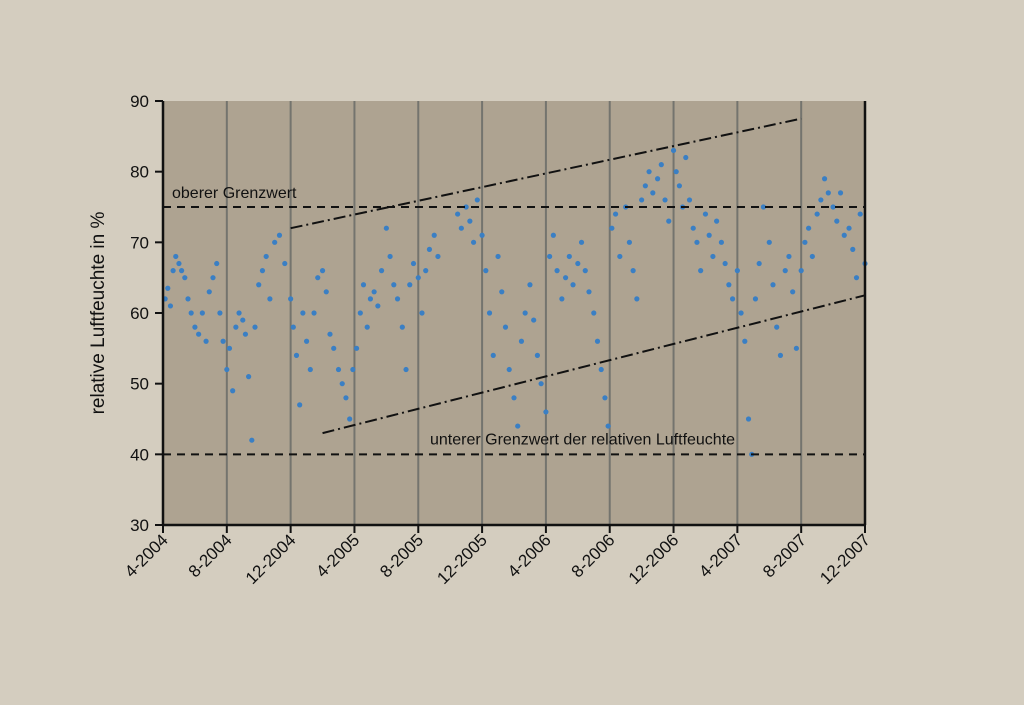 Image resolution: width=1024 pixels, height=705 pixels. Describe the element at coordinates (337, 555) in the screenshot. I see `x-tick-label: 4-2005` at that location.